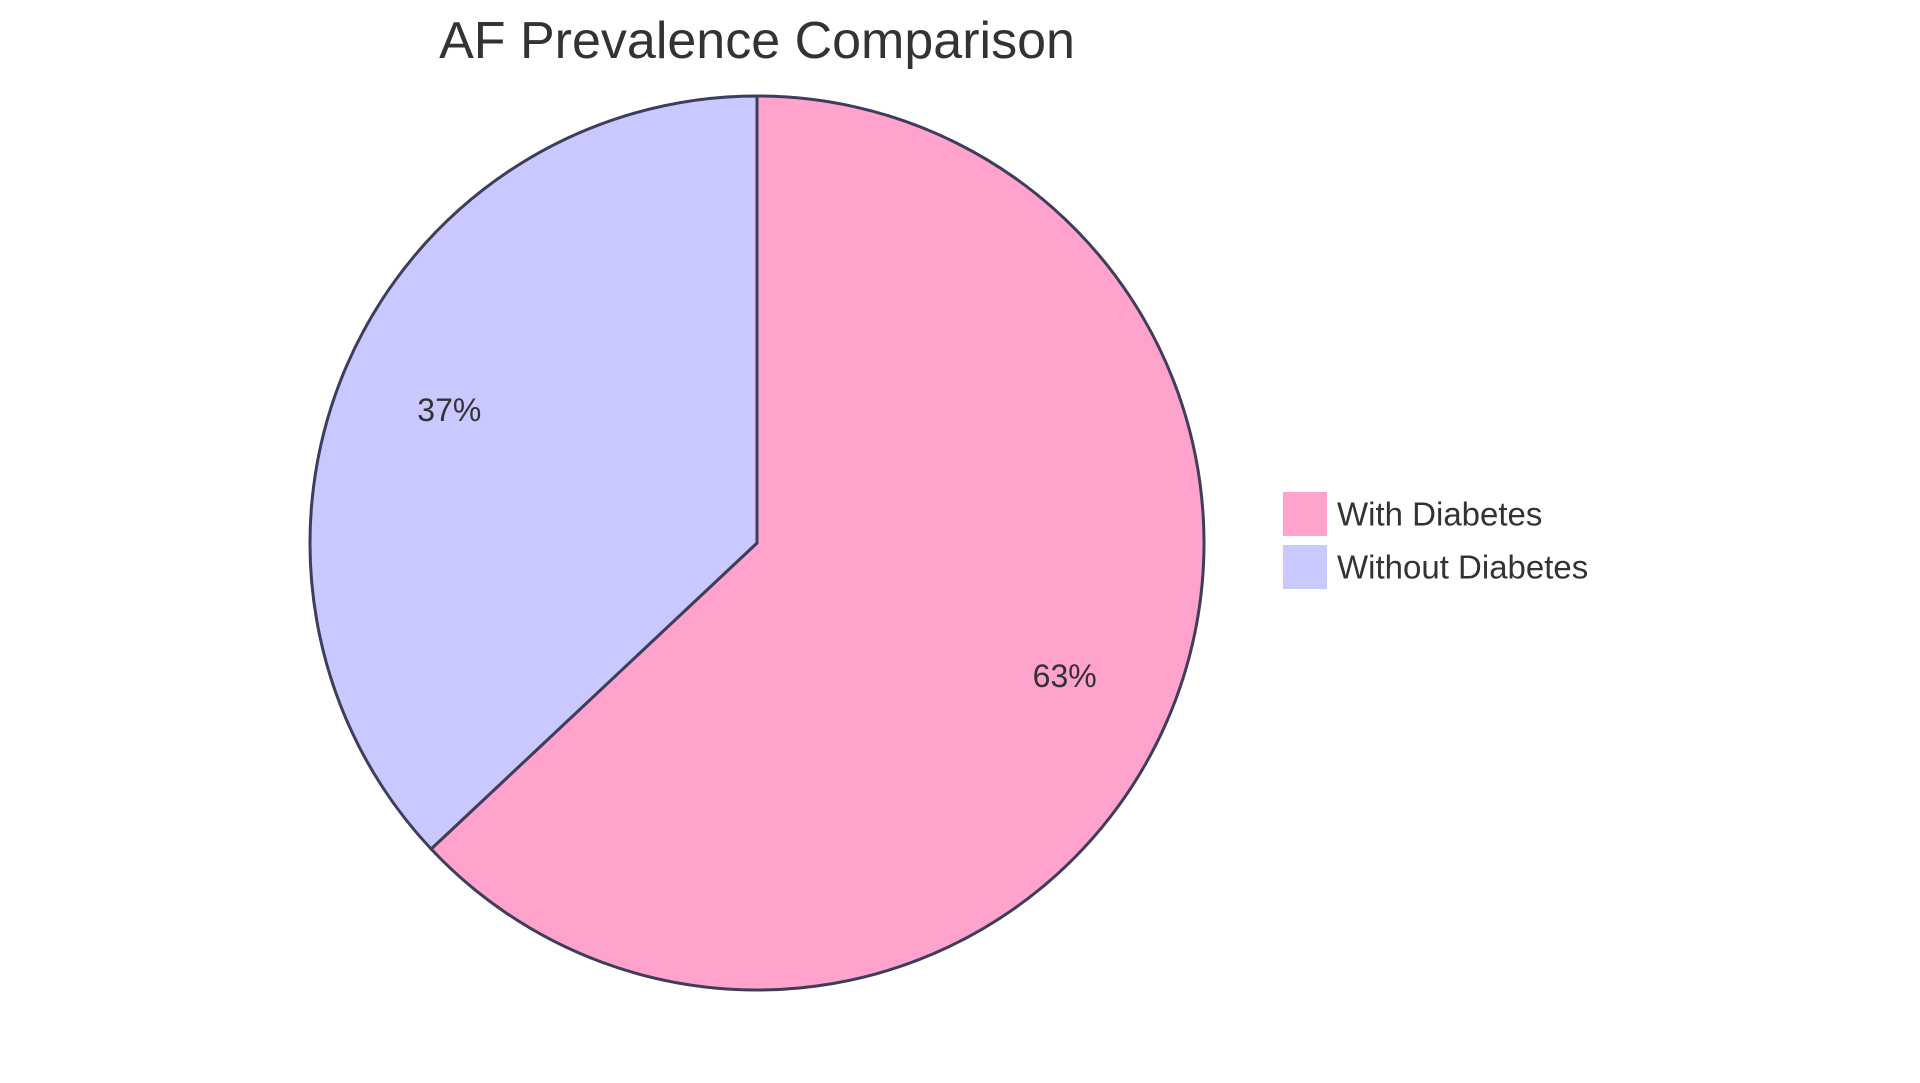 This screenshot has width=1920, height=1083. I want to click on slice-label-with-diabetes: 63%, so click(1065, 676).